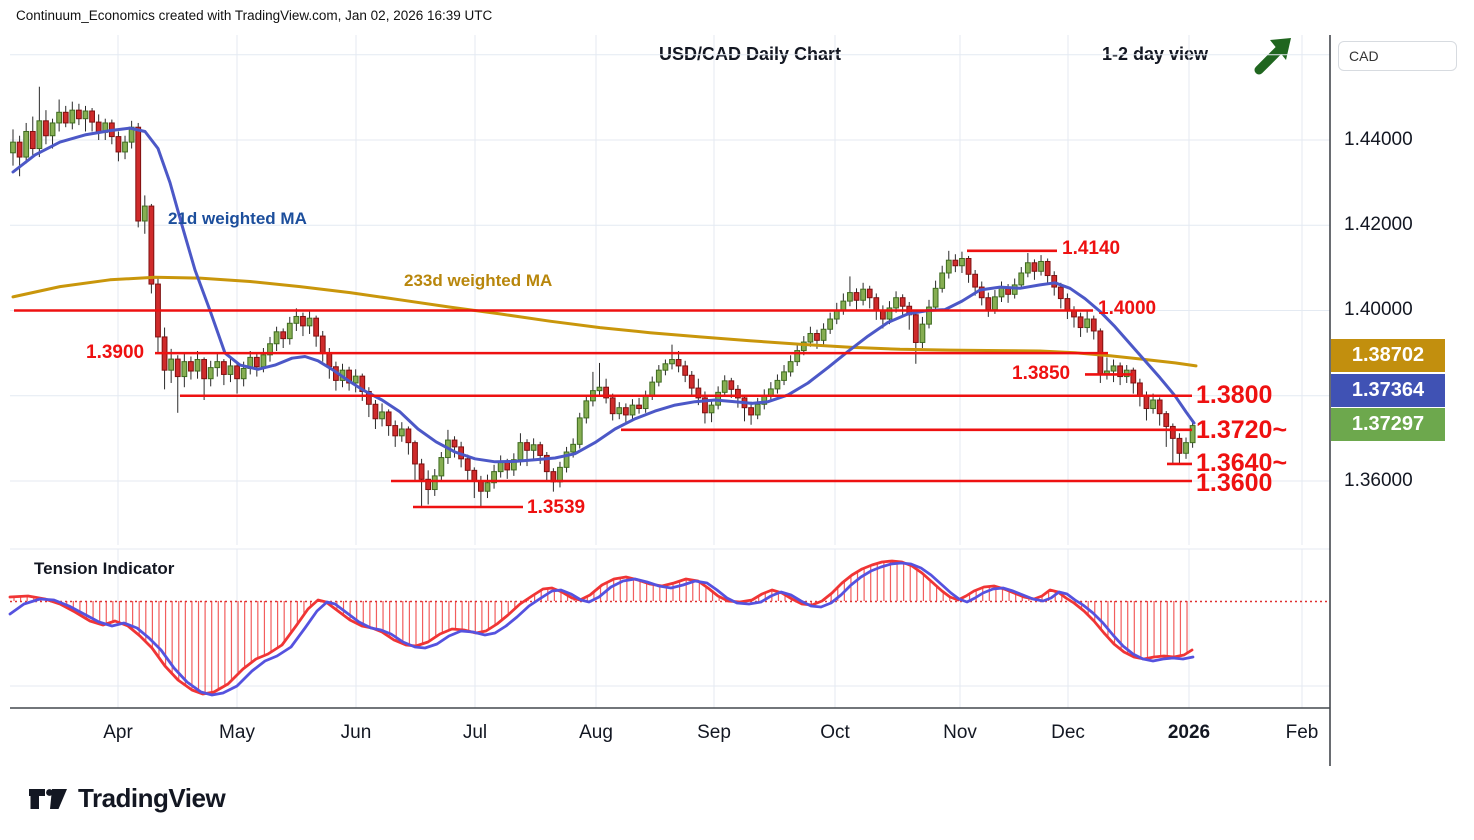  I want to click on level-label-1-3539: 1.3539, so click(556, 507).